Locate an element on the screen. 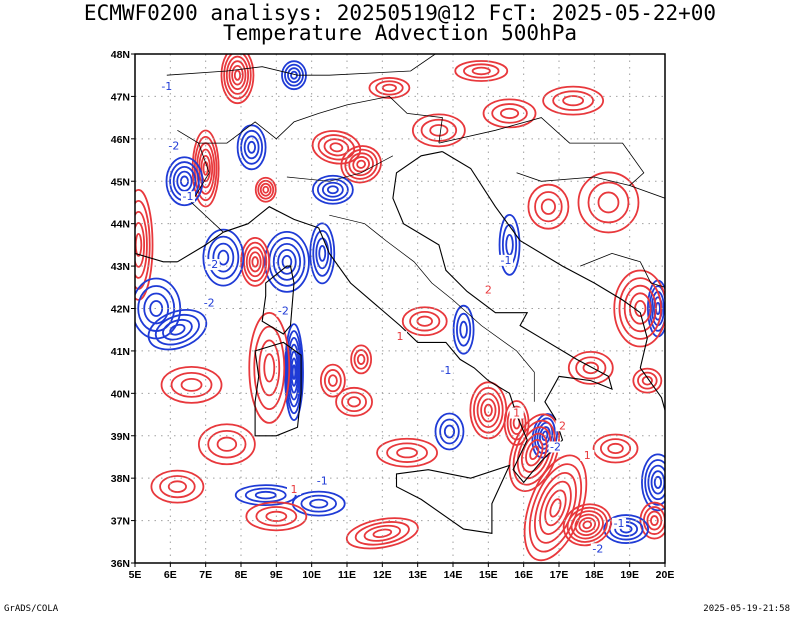 Image resolution: width=800 pixels, height=618 pixels. x-tick-label: 9E is located at coordinates (276, 575).